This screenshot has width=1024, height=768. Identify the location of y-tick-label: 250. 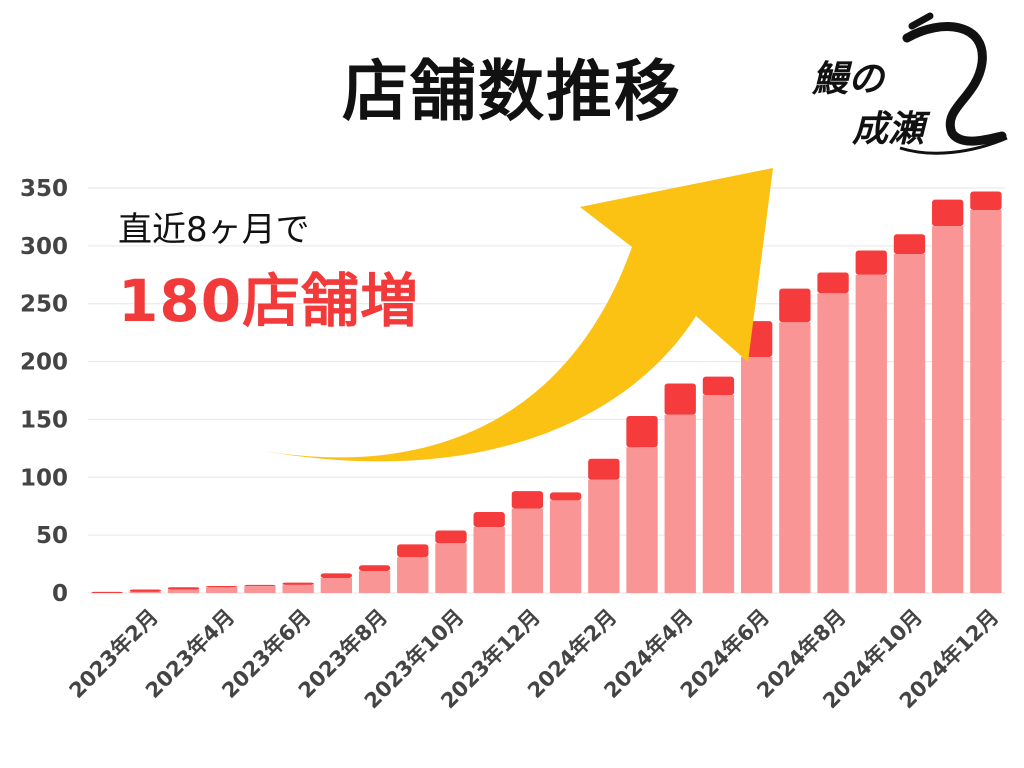
(44, 305).